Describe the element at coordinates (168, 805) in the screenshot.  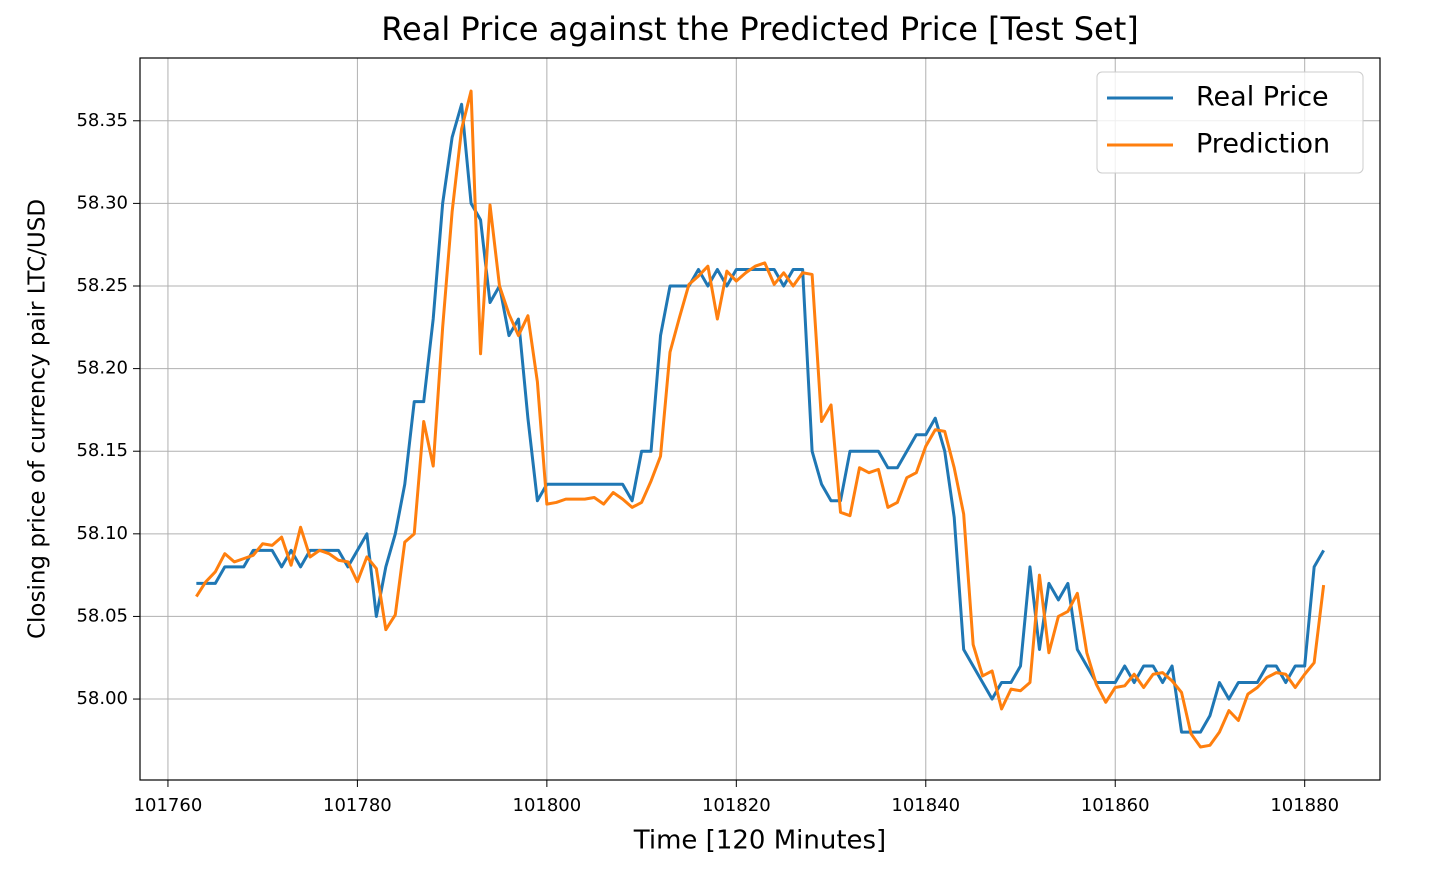
I see `x-tick-label: 101760` at that location.